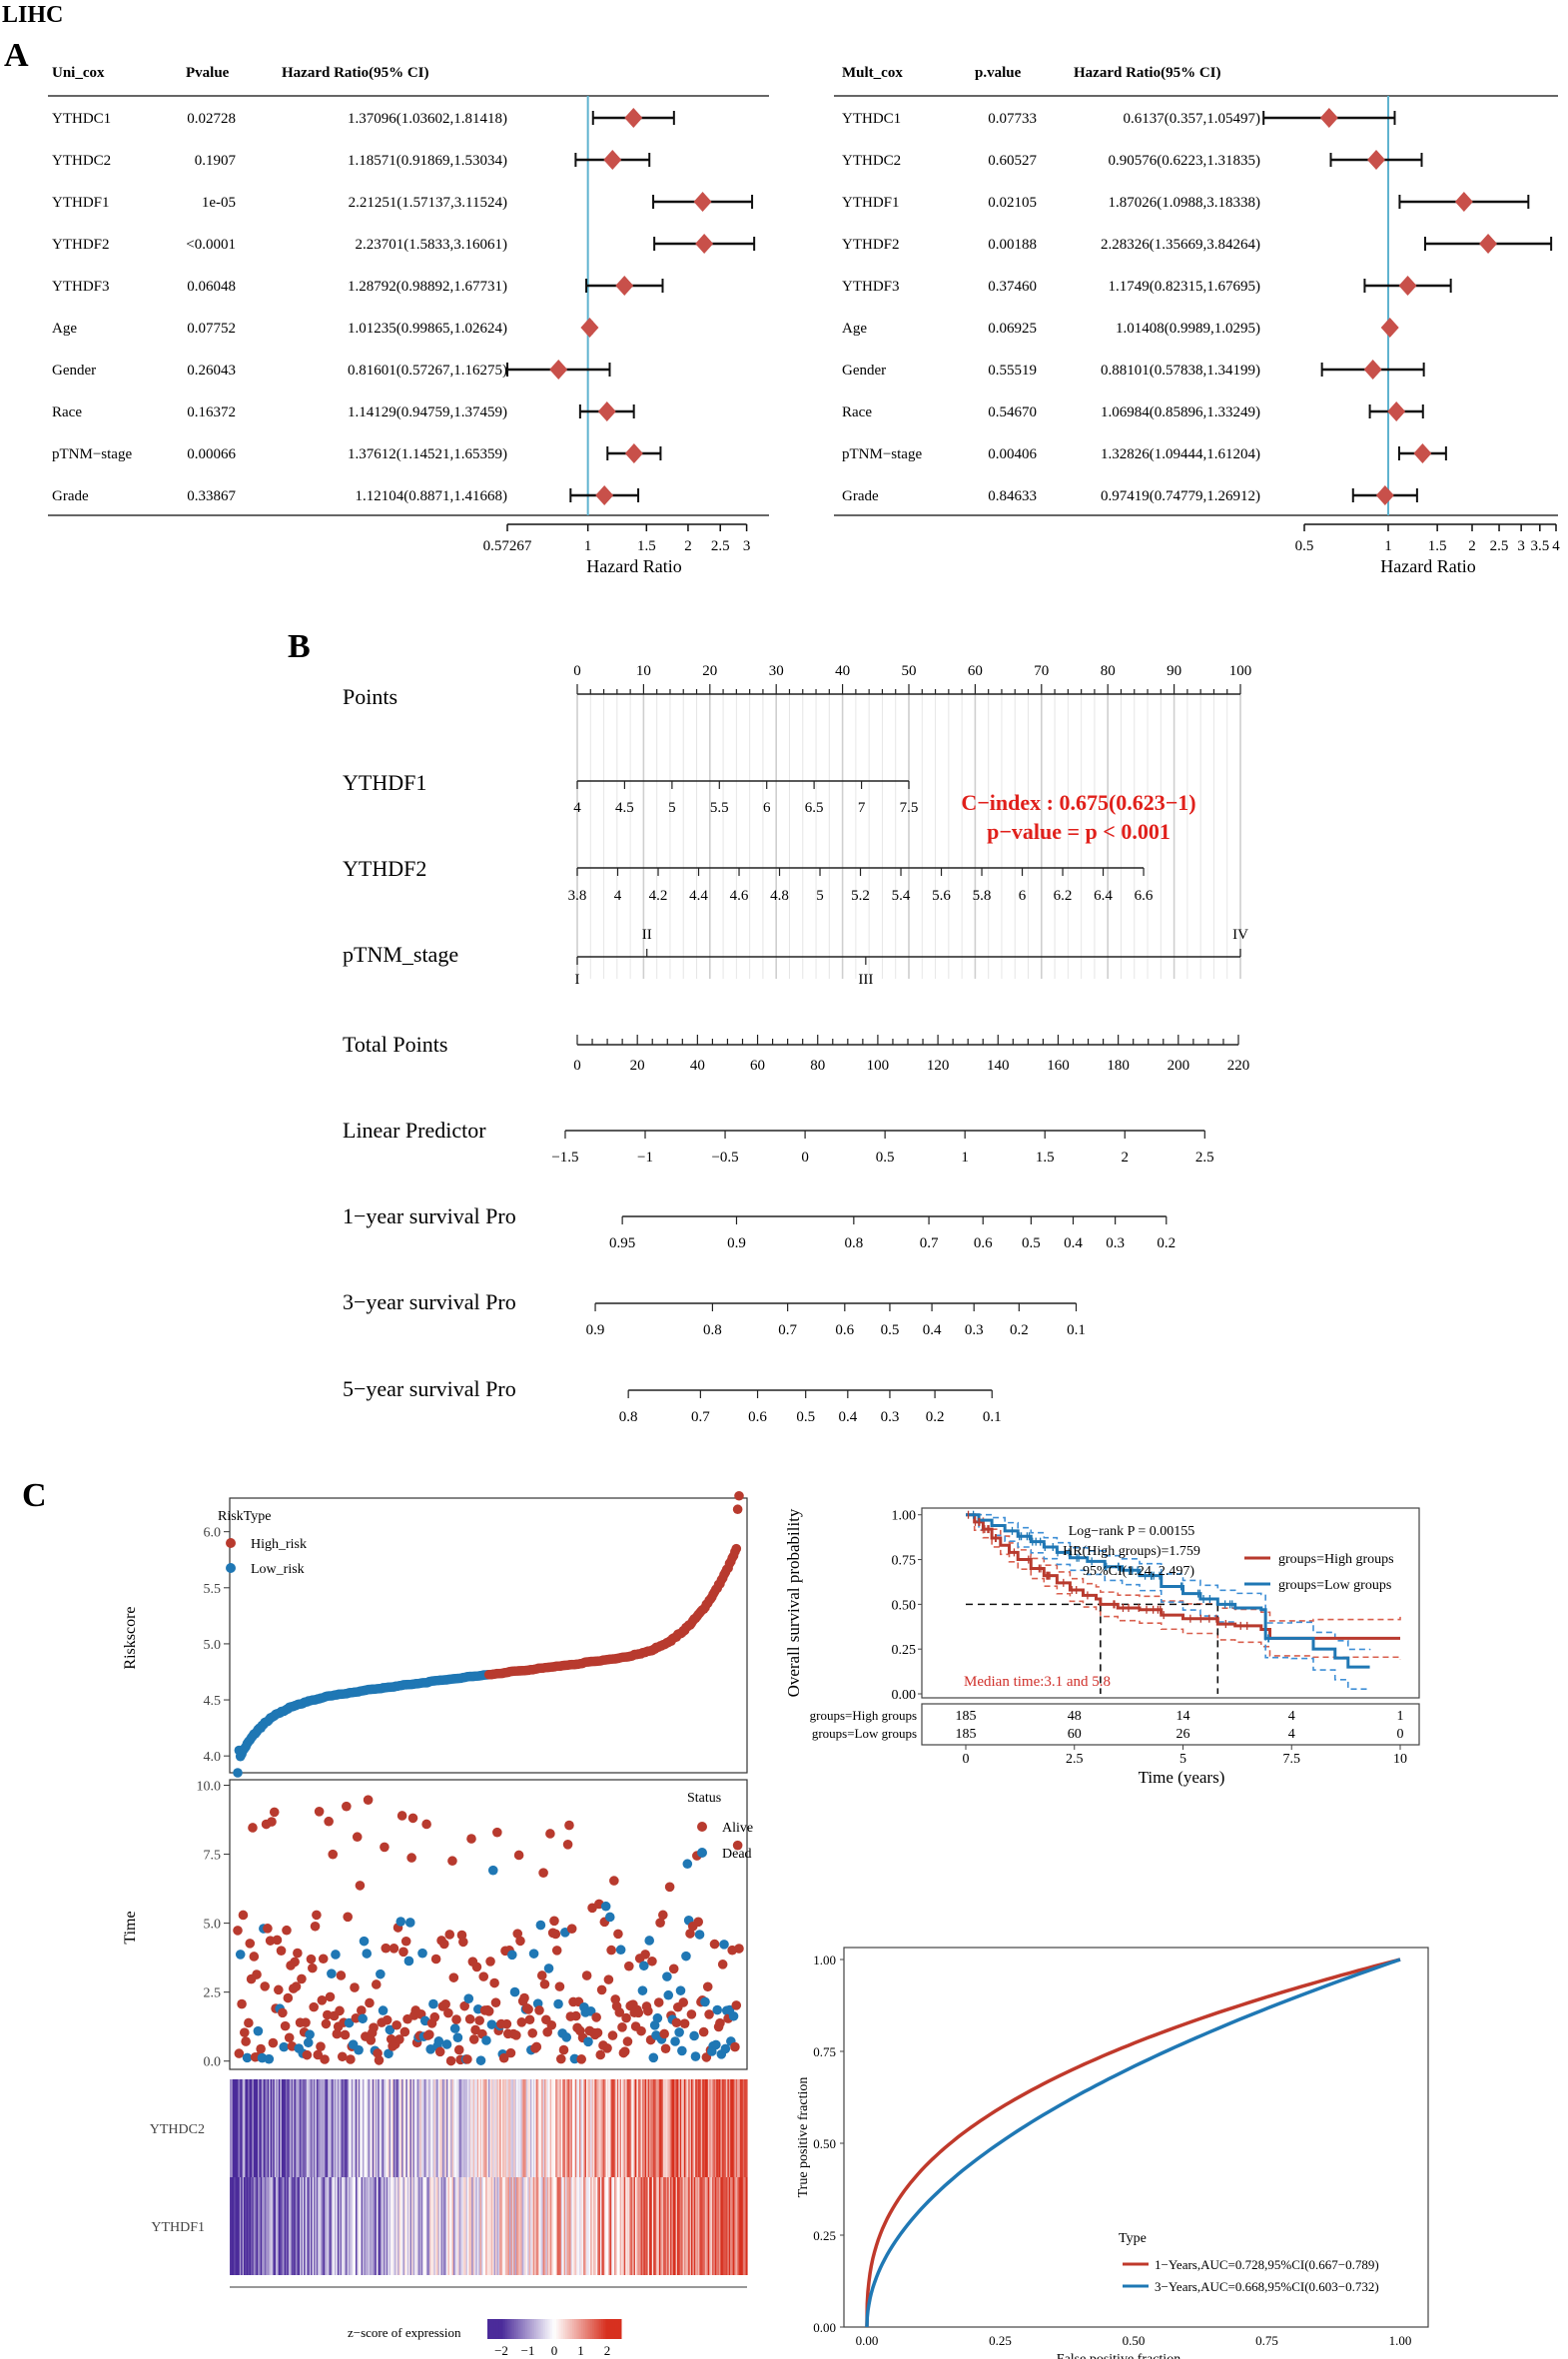 The image size is (1568, 2359). What do you see at coordinates (1133, 2143) in the screenshot?
I see `roc-curve-1yr` at bounding box center [1133, 2143].